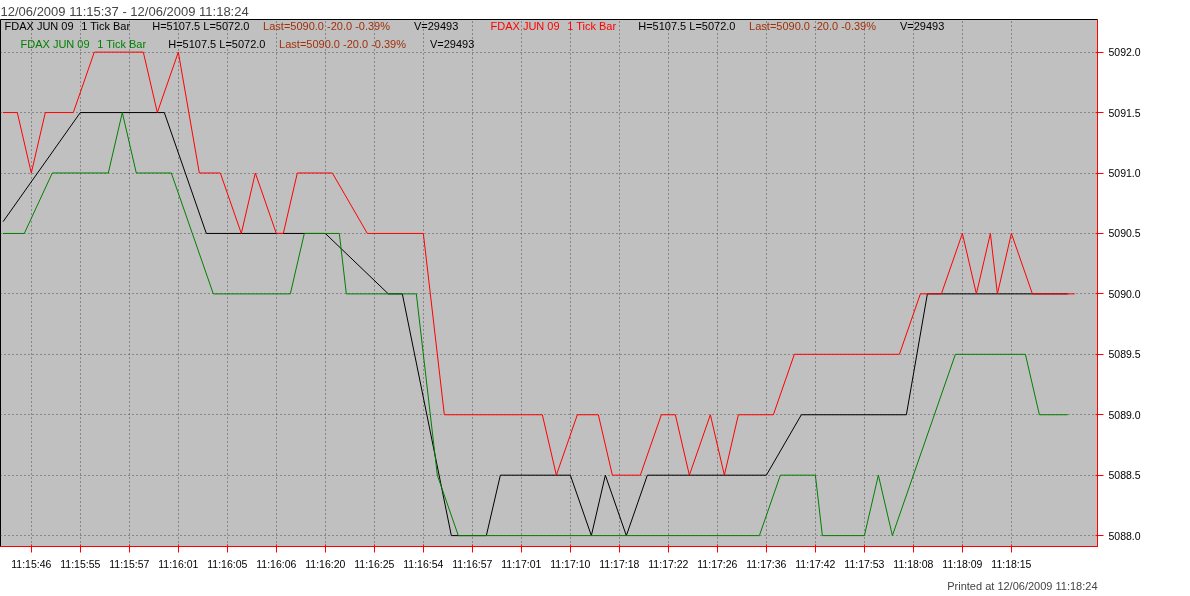 The image size is (1190, 596). What do you see at coordinates (962, 563) in the screenshot?
I see `x-tick-label: 11:18:09` at bounding box center [962, 563].